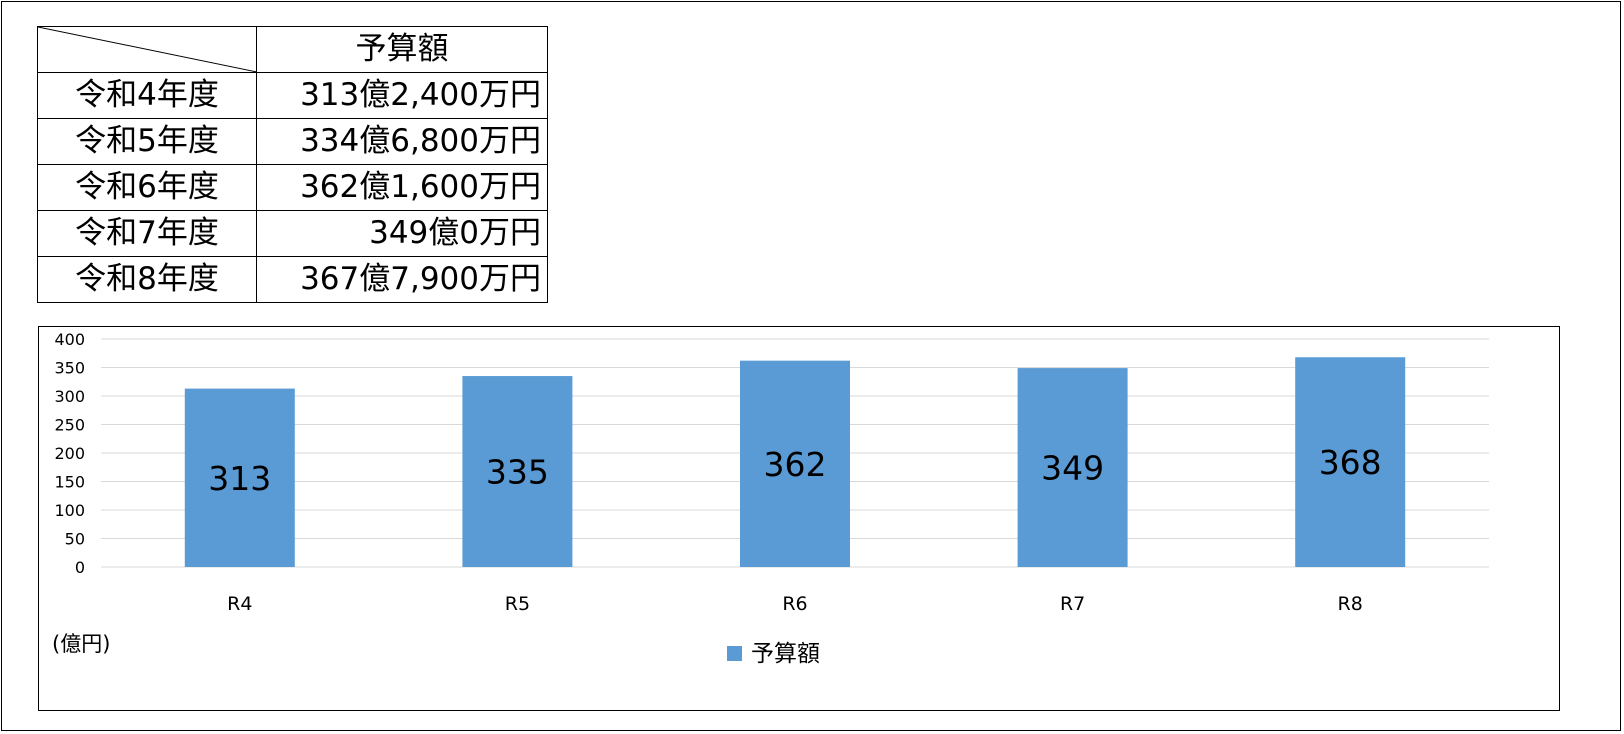 This screenshot has height=734, width=1624. I want to click on table-corner-cell, so click(147, 49).